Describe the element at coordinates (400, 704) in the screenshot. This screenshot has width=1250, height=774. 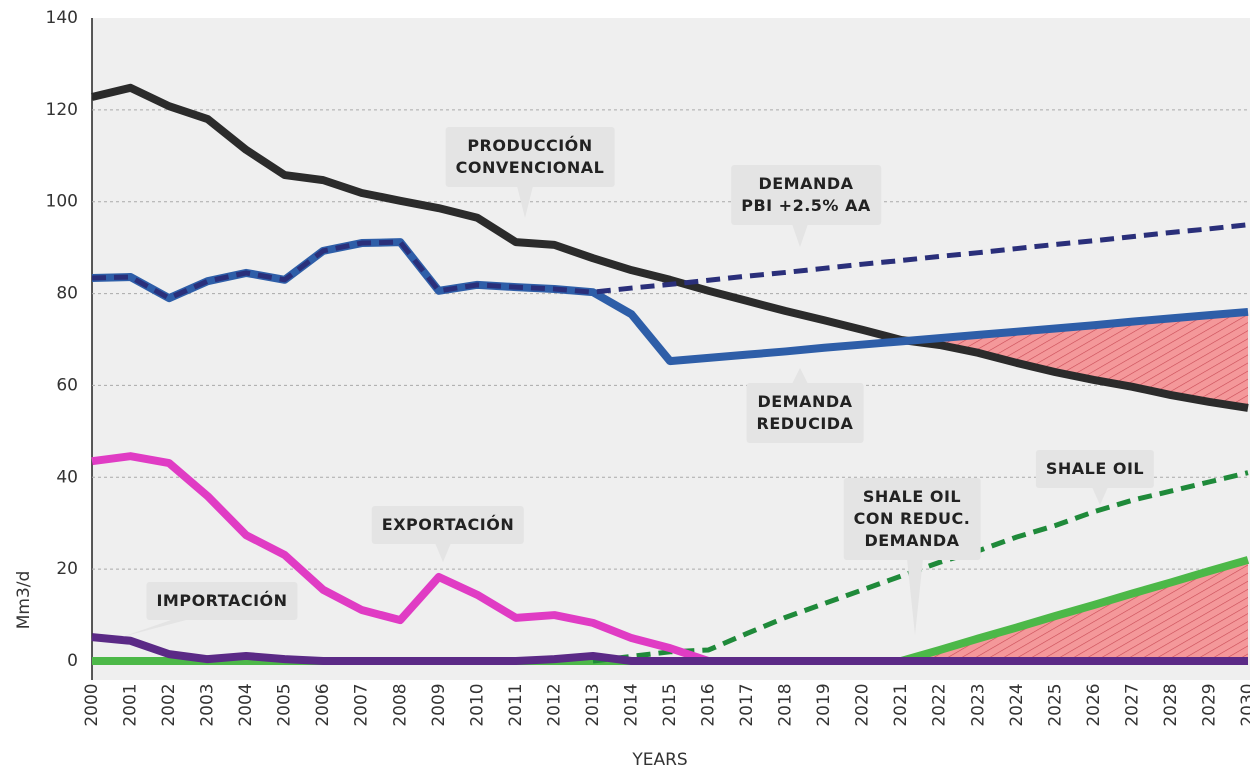
I see `x-tick-label: 2008` at that location.